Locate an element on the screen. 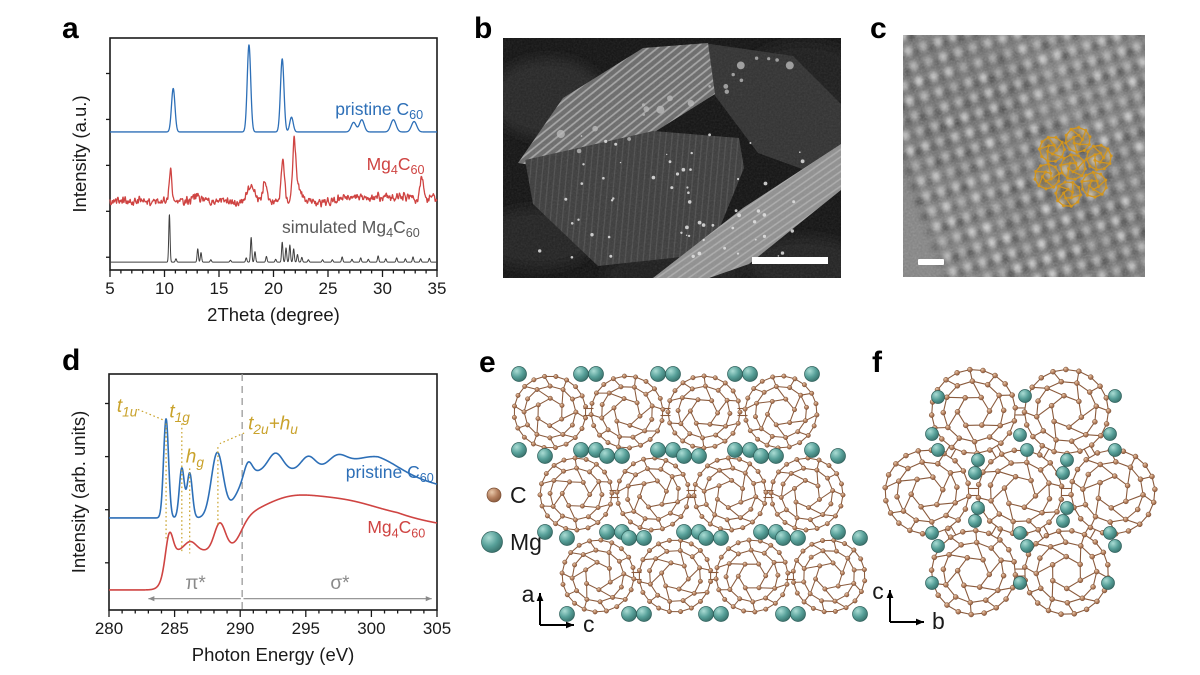 Image resolution: width=1200 pixels, height=675 pixels. tem-image is located at coordinates (1024, 156).